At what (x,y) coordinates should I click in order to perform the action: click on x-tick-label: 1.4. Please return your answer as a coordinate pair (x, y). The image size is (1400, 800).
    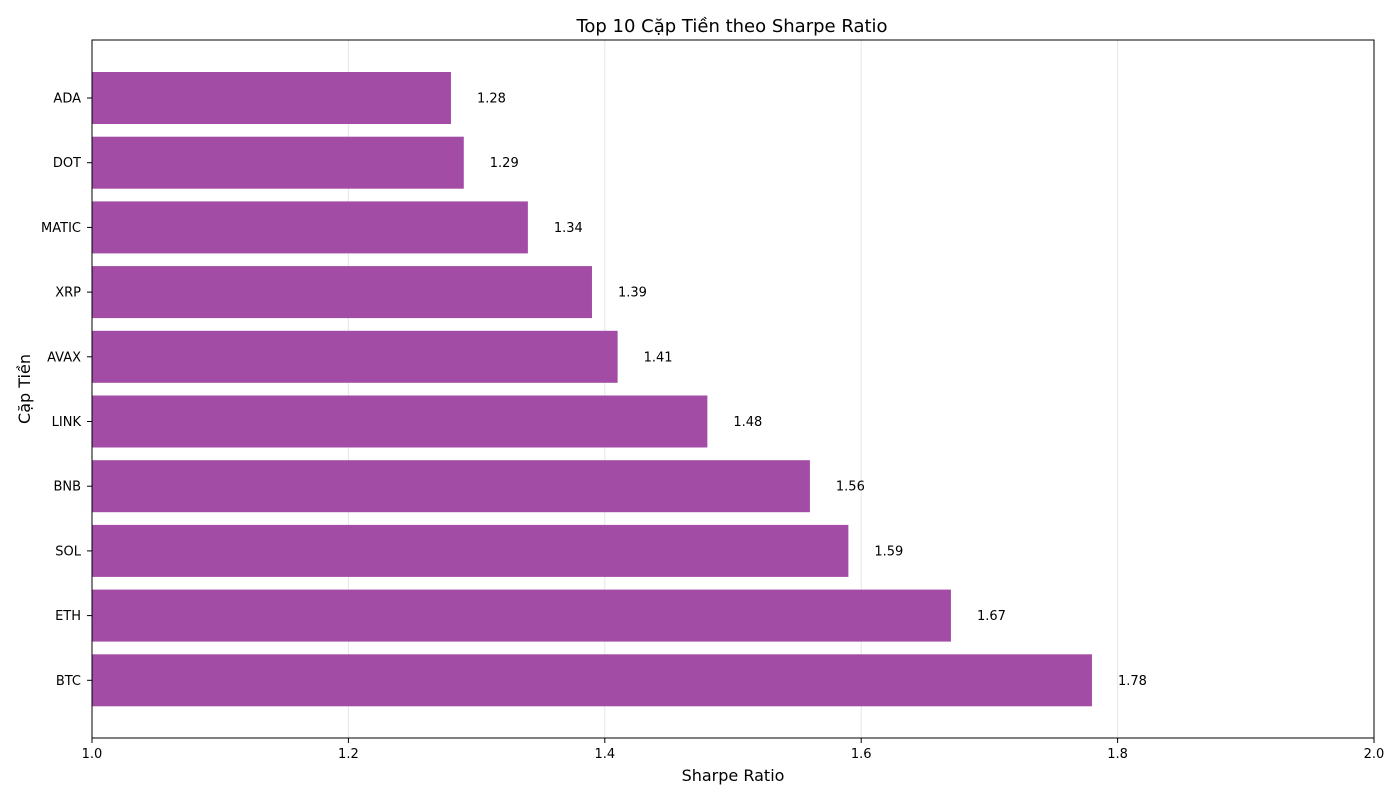
    Looking at the image, I should click on (604, 754).